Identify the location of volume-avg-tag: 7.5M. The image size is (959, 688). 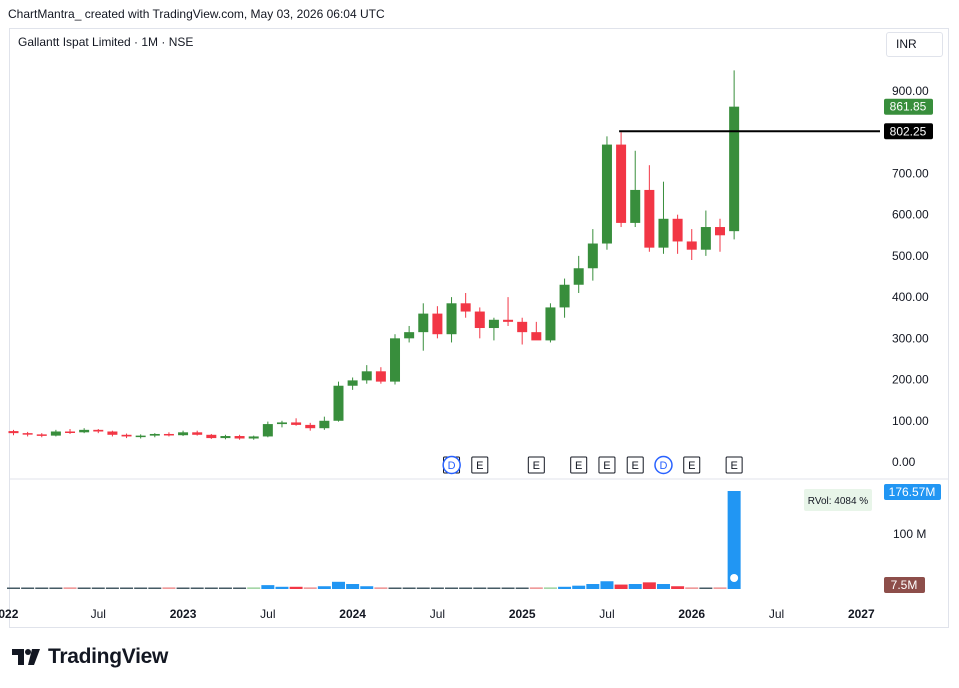
(904, 585).